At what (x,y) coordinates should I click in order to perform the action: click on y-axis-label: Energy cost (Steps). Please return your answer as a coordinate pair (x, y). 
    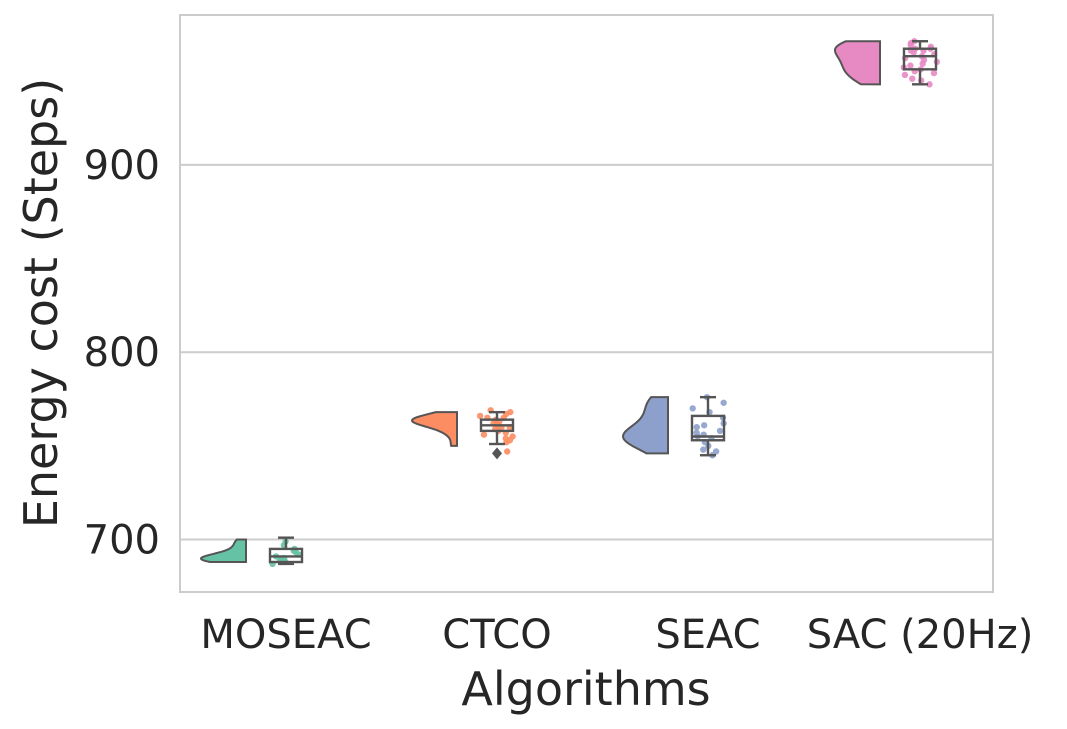
    Looking at the image, I should click on (41, 303).